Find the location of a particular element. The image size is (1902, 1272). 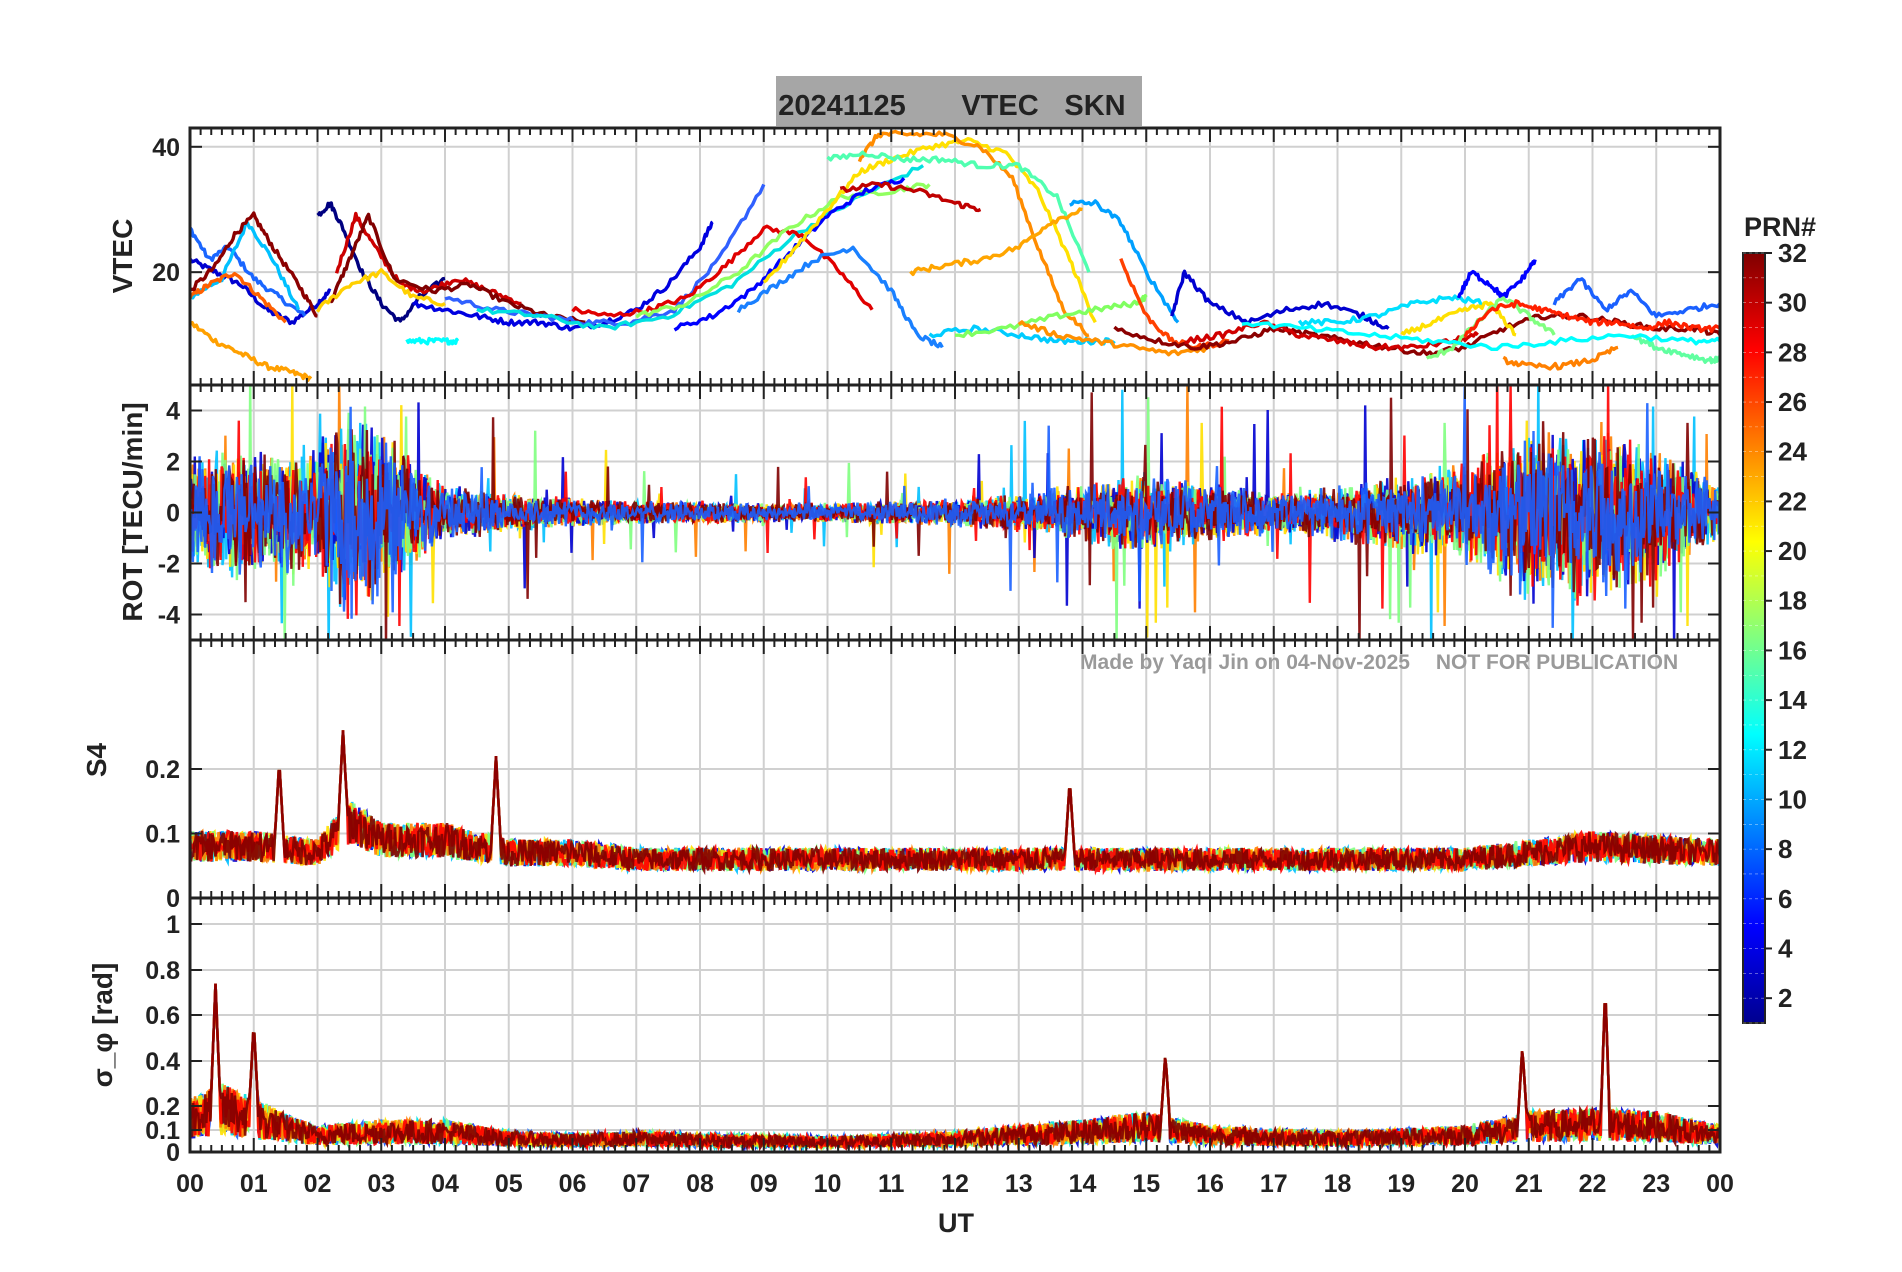

colorbar-tick-label: 26 is located at coordinates (1792, 402).